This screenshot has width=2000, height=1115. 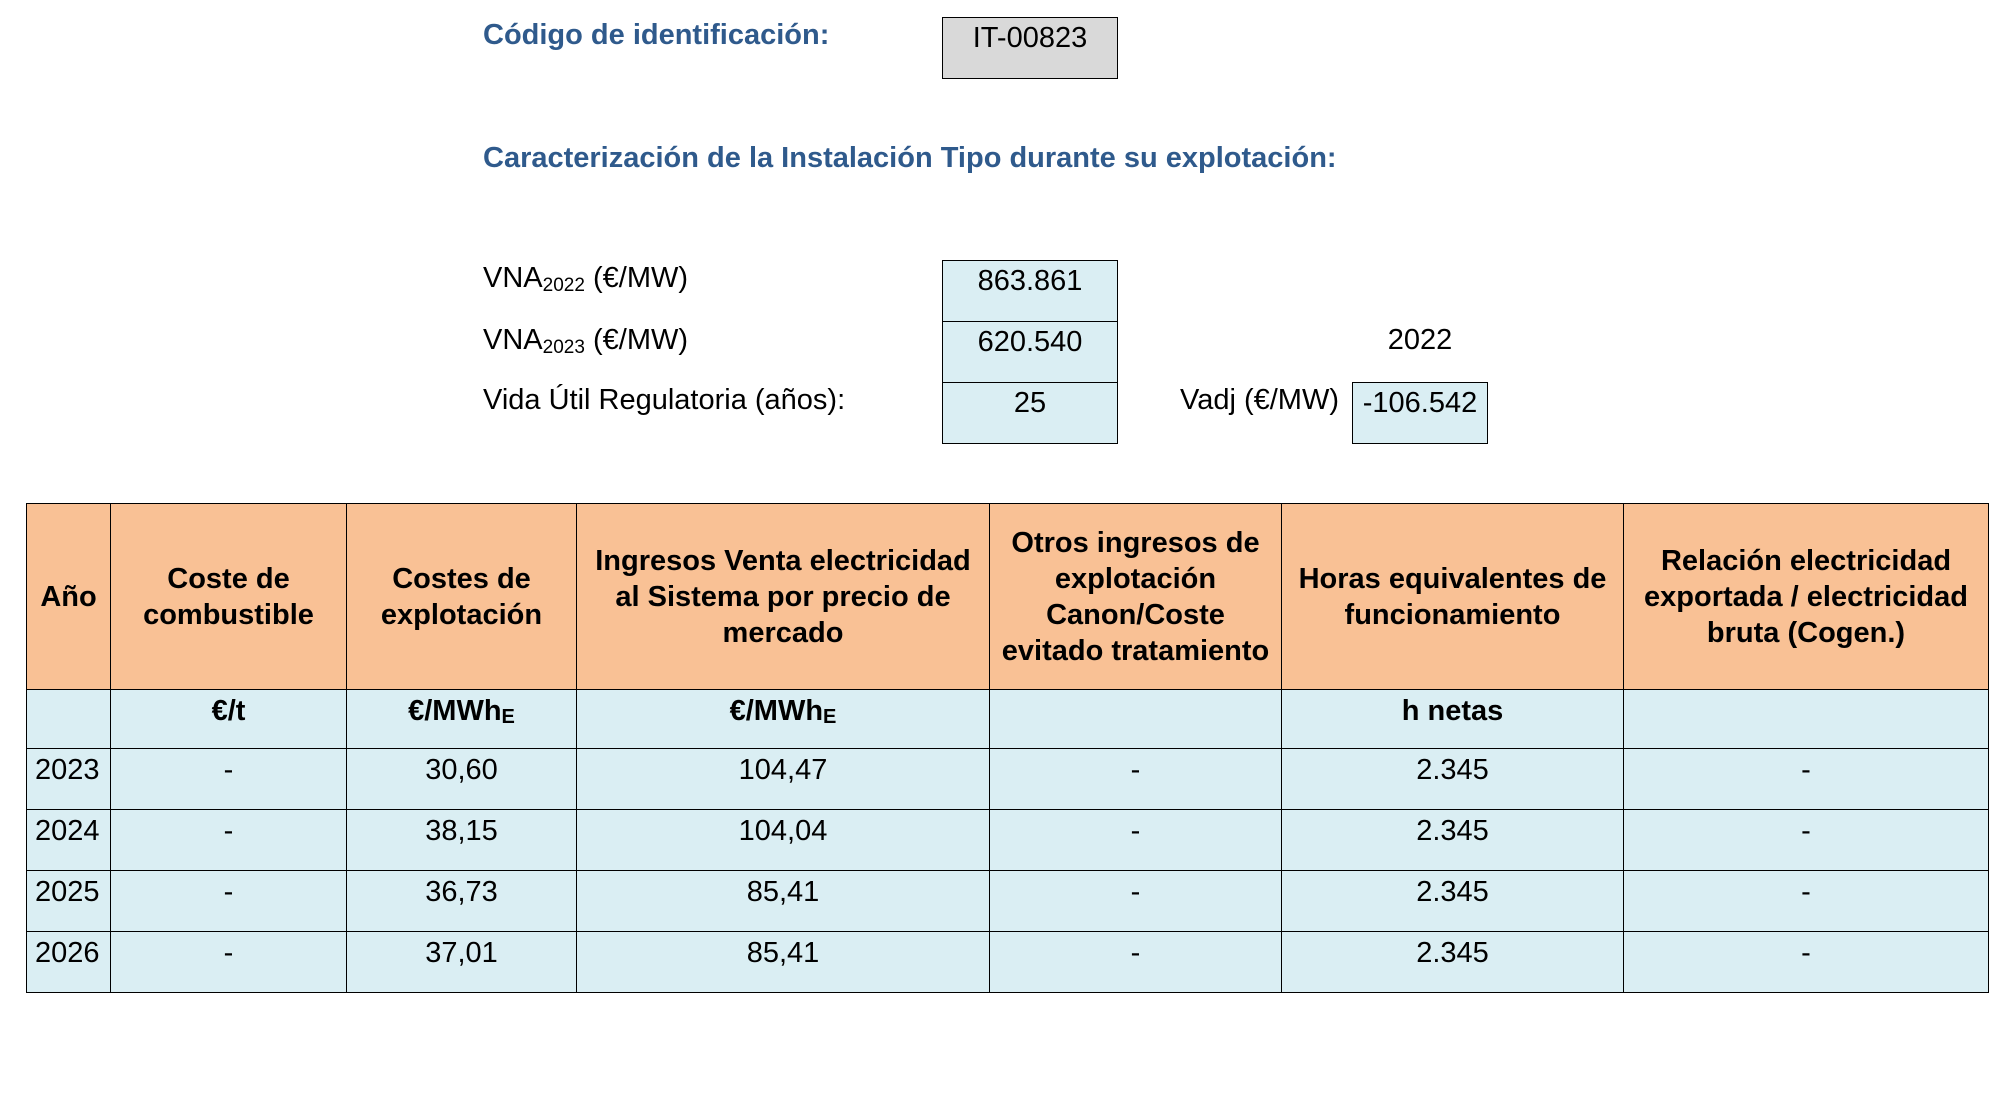 I want to click on unit-explotacion: €/MWhE, so click(x=461, y=719).